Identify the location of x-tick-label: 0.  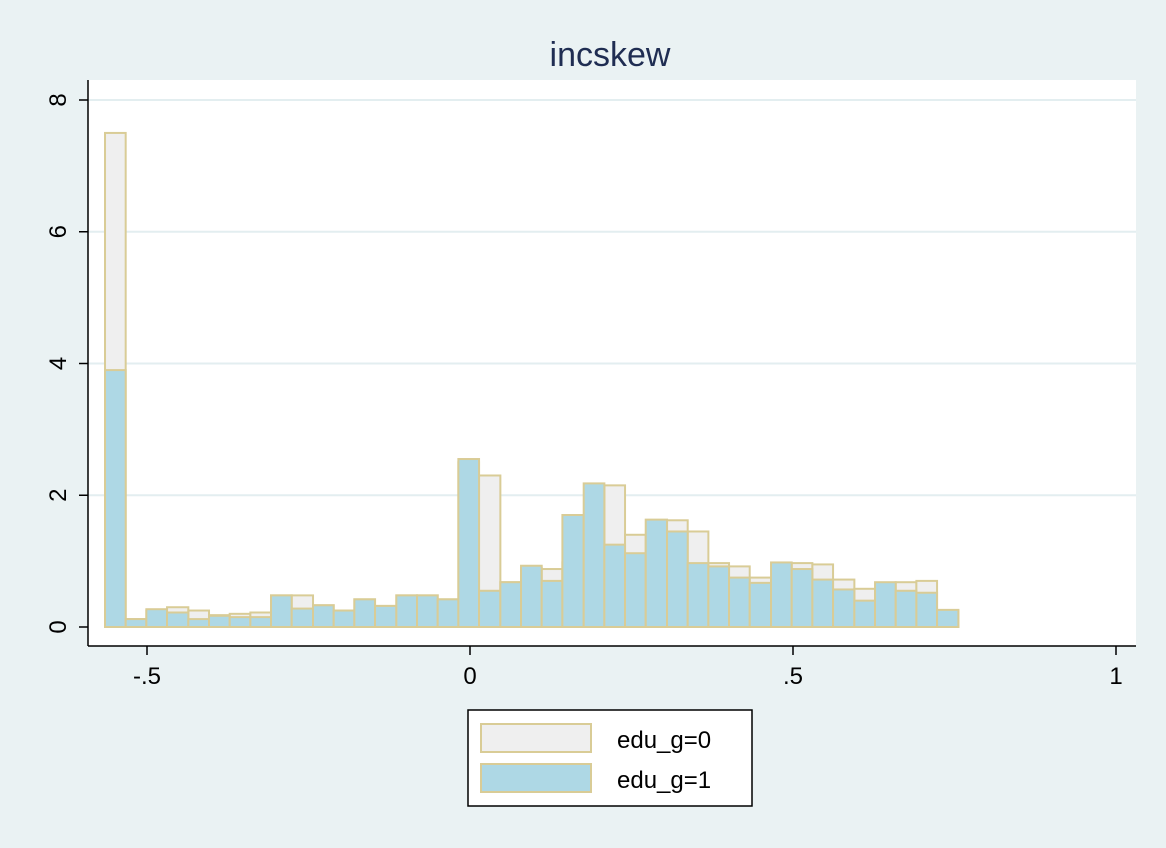
(469, 676).